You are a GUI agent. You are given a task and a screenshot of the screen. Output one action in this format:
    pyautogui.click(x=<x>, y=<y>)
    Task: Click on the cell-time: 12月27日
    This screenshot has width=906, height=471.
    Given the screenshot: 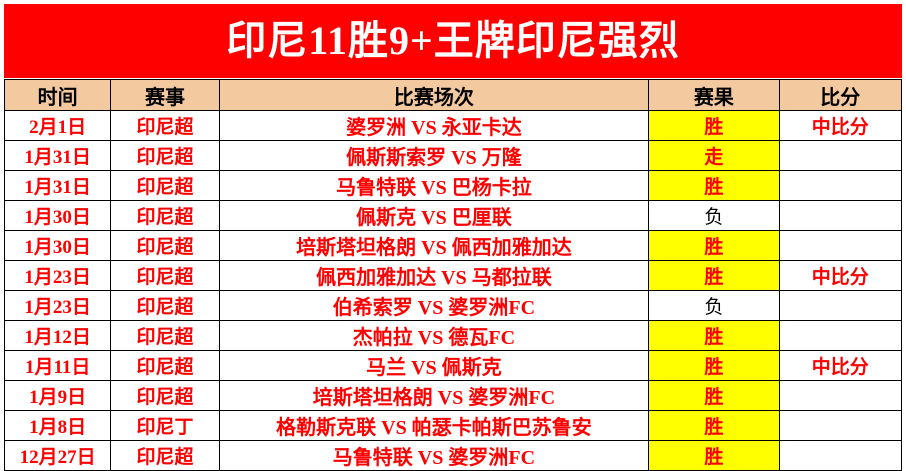 What is the action you would take?
    pyautogui.click(x=57, y=455)
    